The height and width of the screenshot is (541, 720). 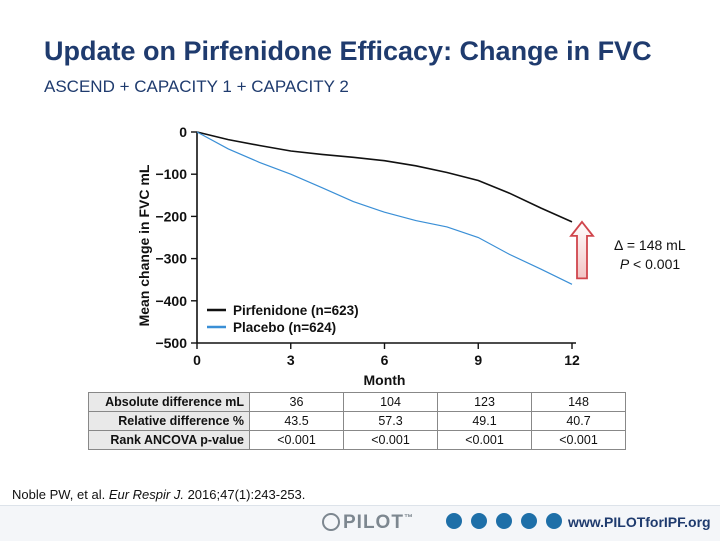 I want to click on table-row: Relative difference % 43.5 57.3 49.1 40.7, so click(x=357, y=421).